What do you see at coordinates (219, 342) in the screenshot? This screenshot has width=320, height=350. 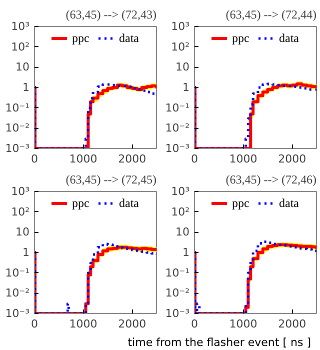 I see `x-axis-title: time from the flasher event [ ns ]` at bounding box center [219, 342].